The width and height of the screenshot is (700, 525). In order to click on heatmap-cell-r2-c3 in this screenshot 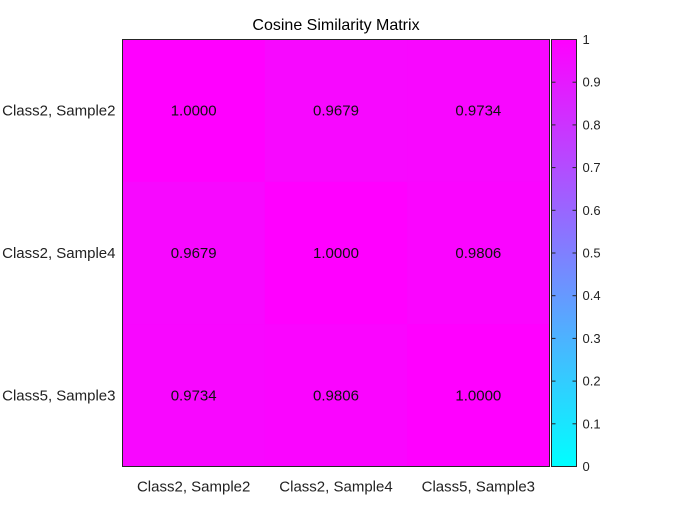, I will do `click(478, 253)`.